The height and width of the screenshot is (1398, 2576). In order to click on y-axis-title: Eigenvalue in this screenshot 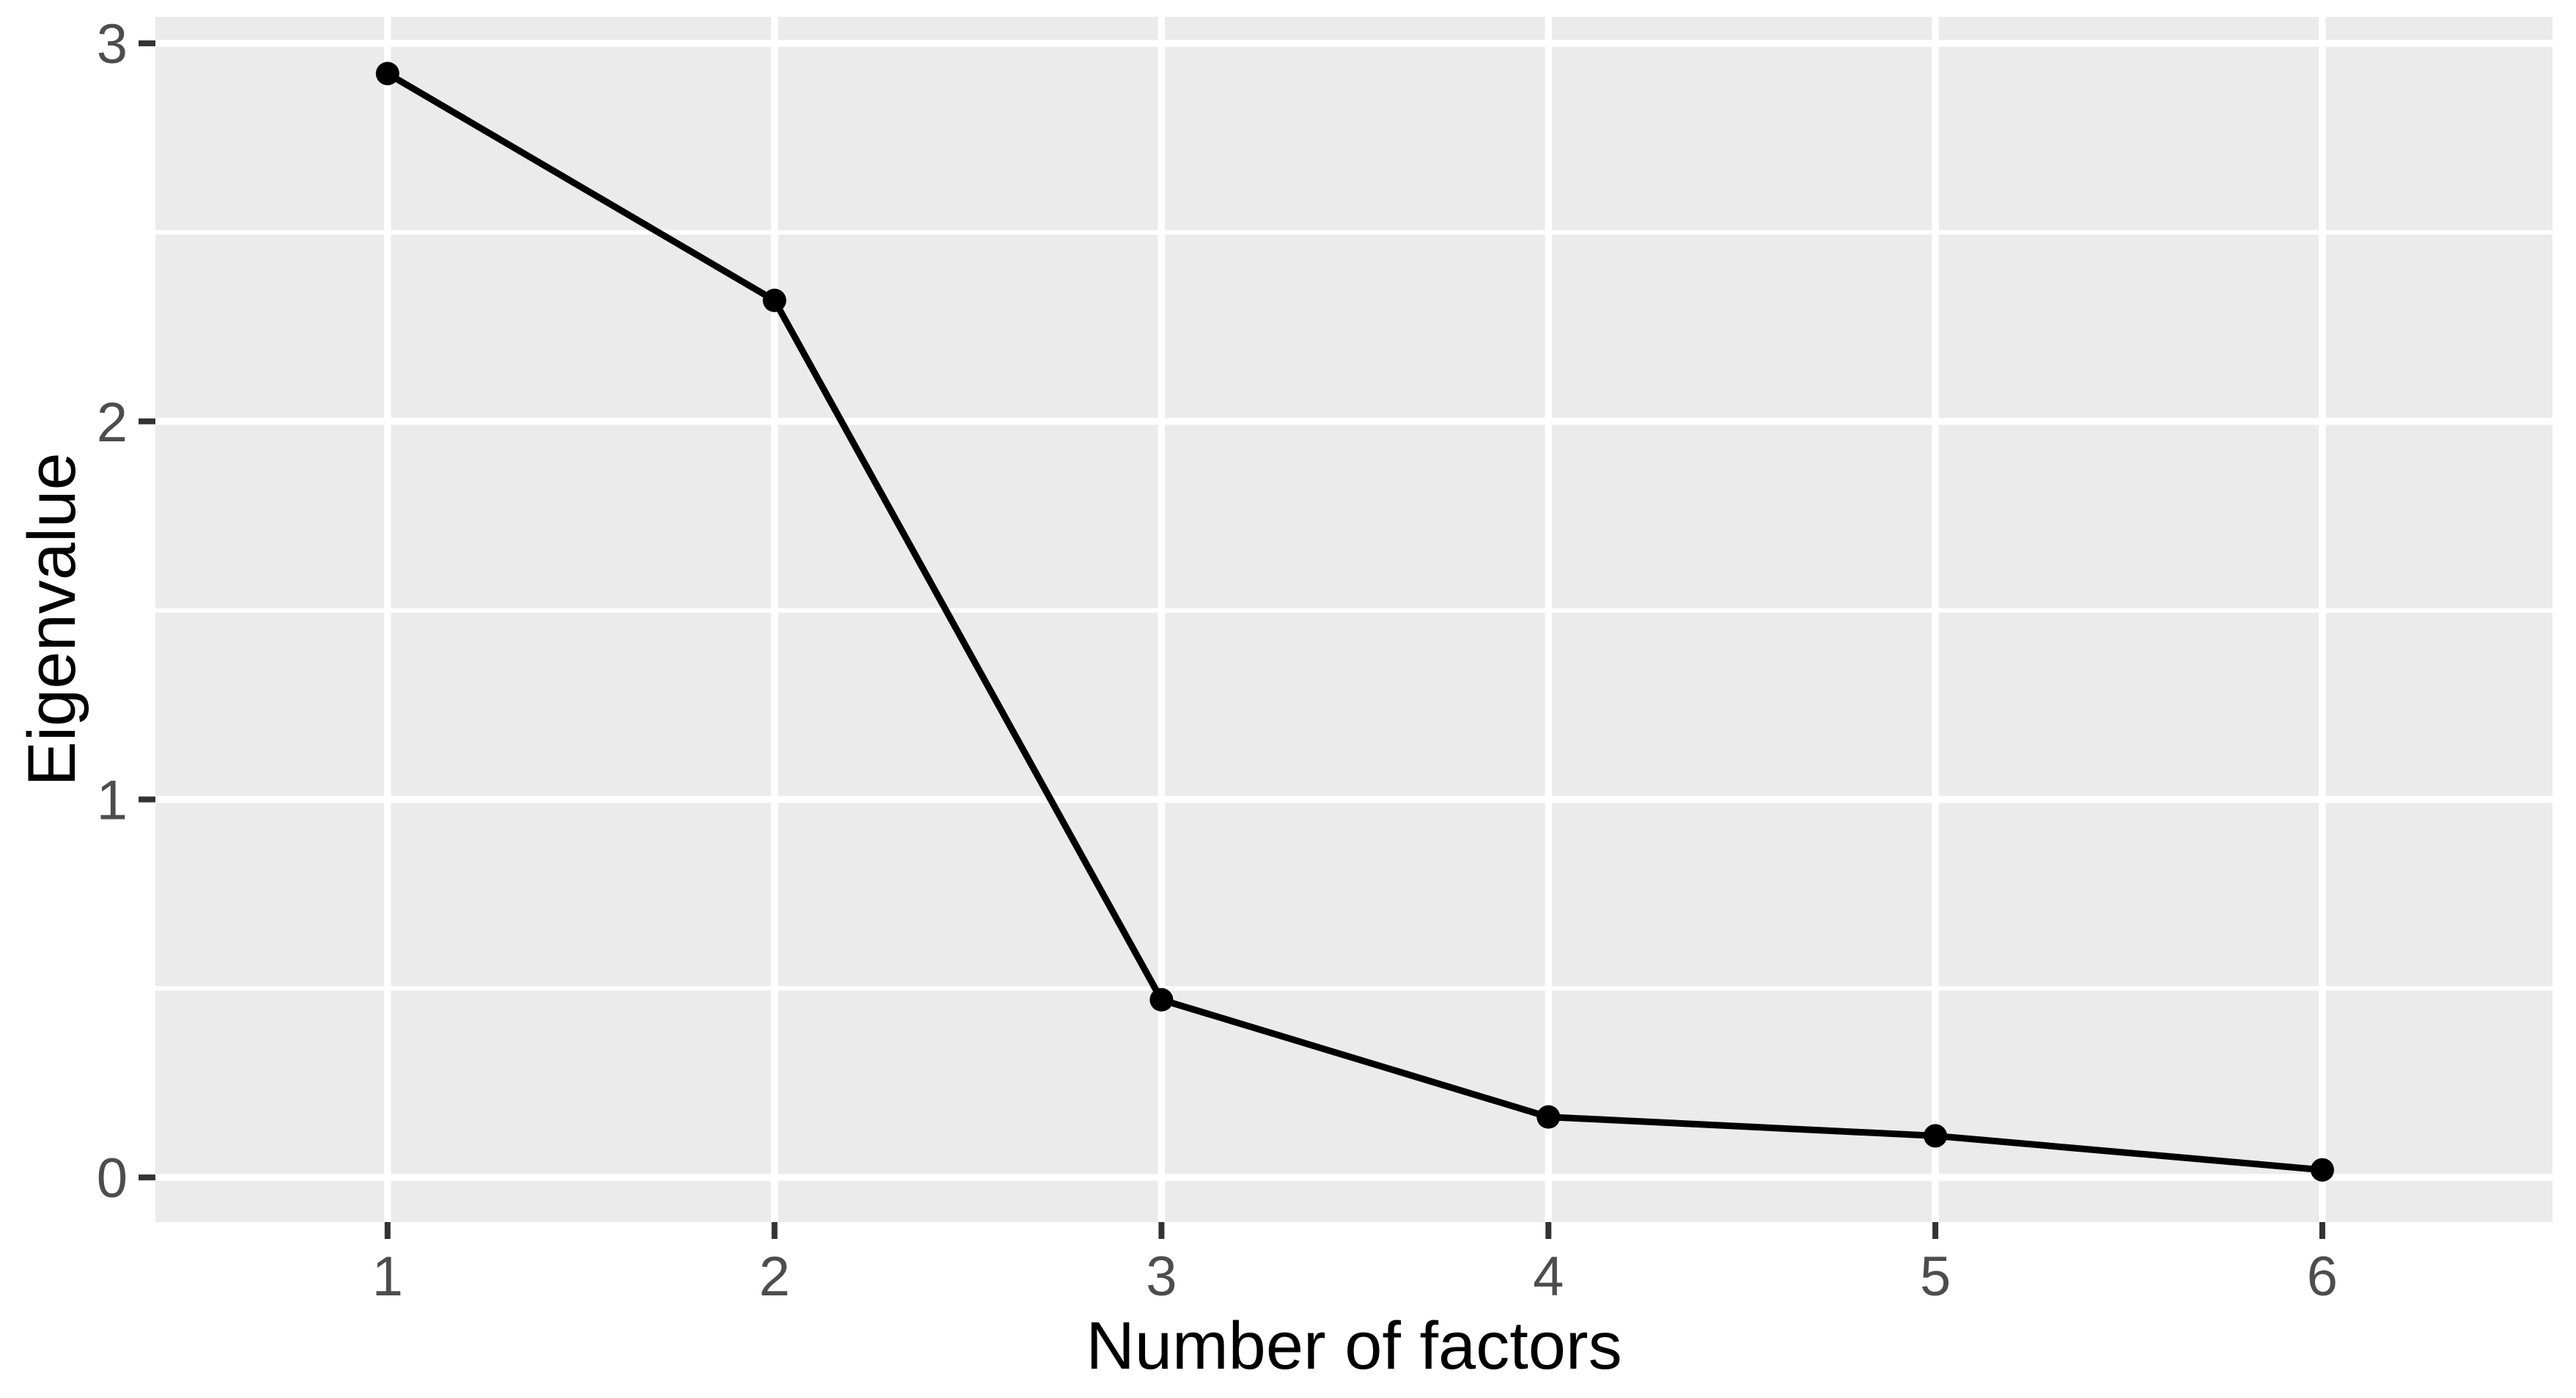, I will do `click(52, 620)`.